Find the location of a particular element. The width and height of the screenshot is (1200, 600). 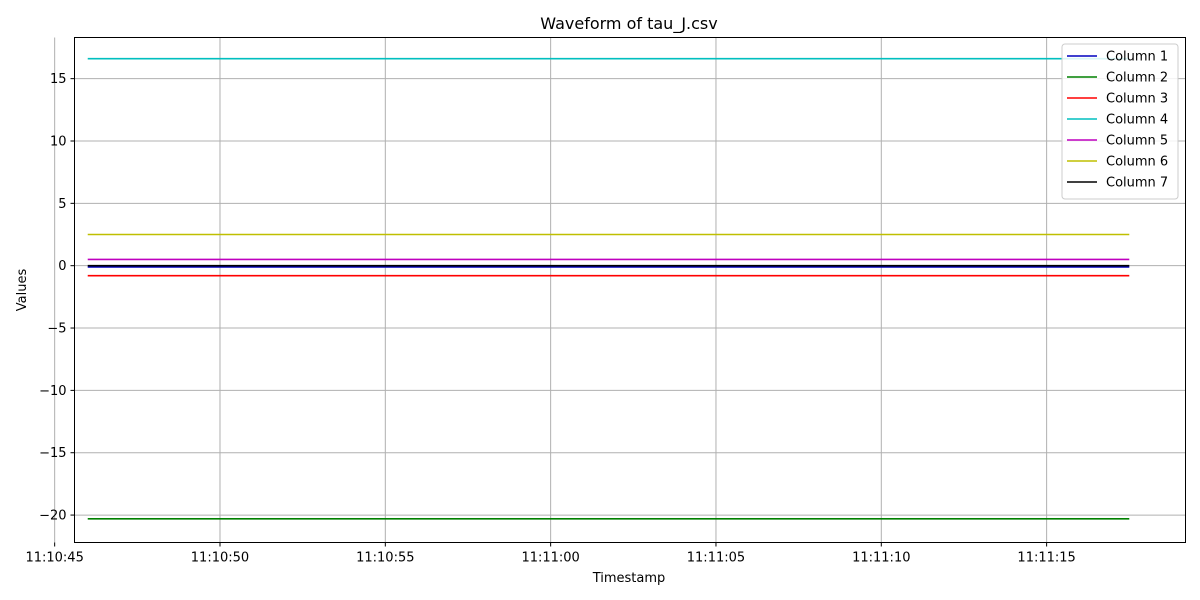

legend-label: Column 3 is located at coordinates (1137, 99).